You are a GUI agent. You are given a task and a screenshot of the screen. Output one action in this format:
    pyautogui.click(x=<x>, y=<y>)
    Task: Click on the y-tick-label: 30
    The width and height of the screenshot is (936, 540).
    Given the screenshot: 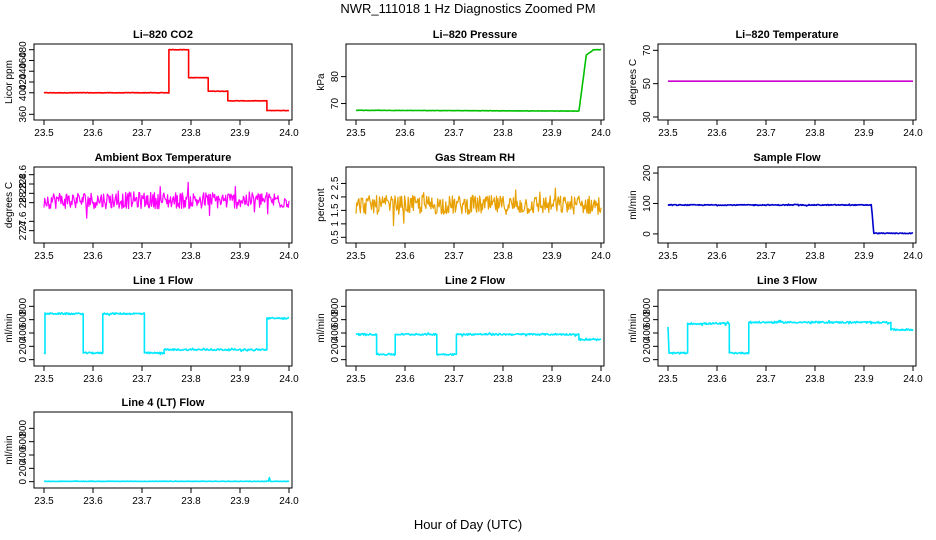 What is the action you would take?
    pyautogui.click(x=647, y=117)
    